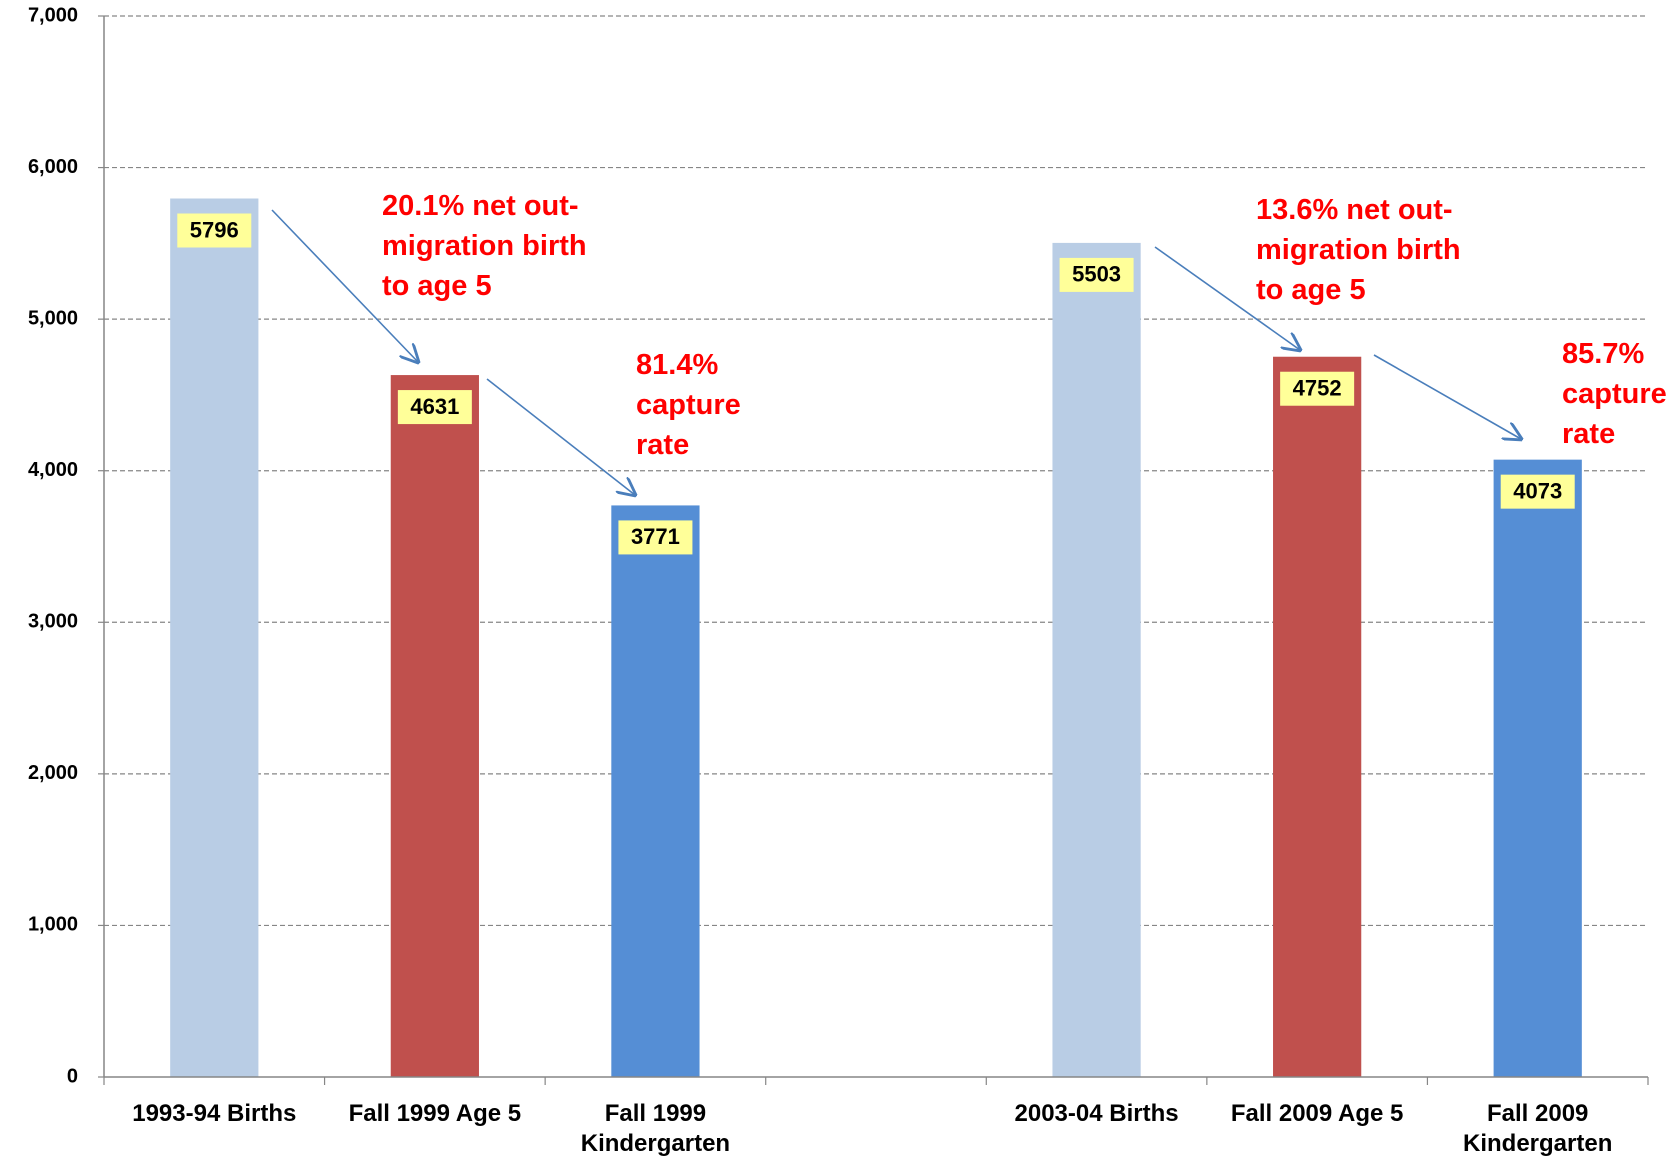 The image size is (1680, 1169). What do you see at coordinates (53, 15) in the screenshot?
I see `y-tick-label: 7,000` at bounding box center [53, 15].